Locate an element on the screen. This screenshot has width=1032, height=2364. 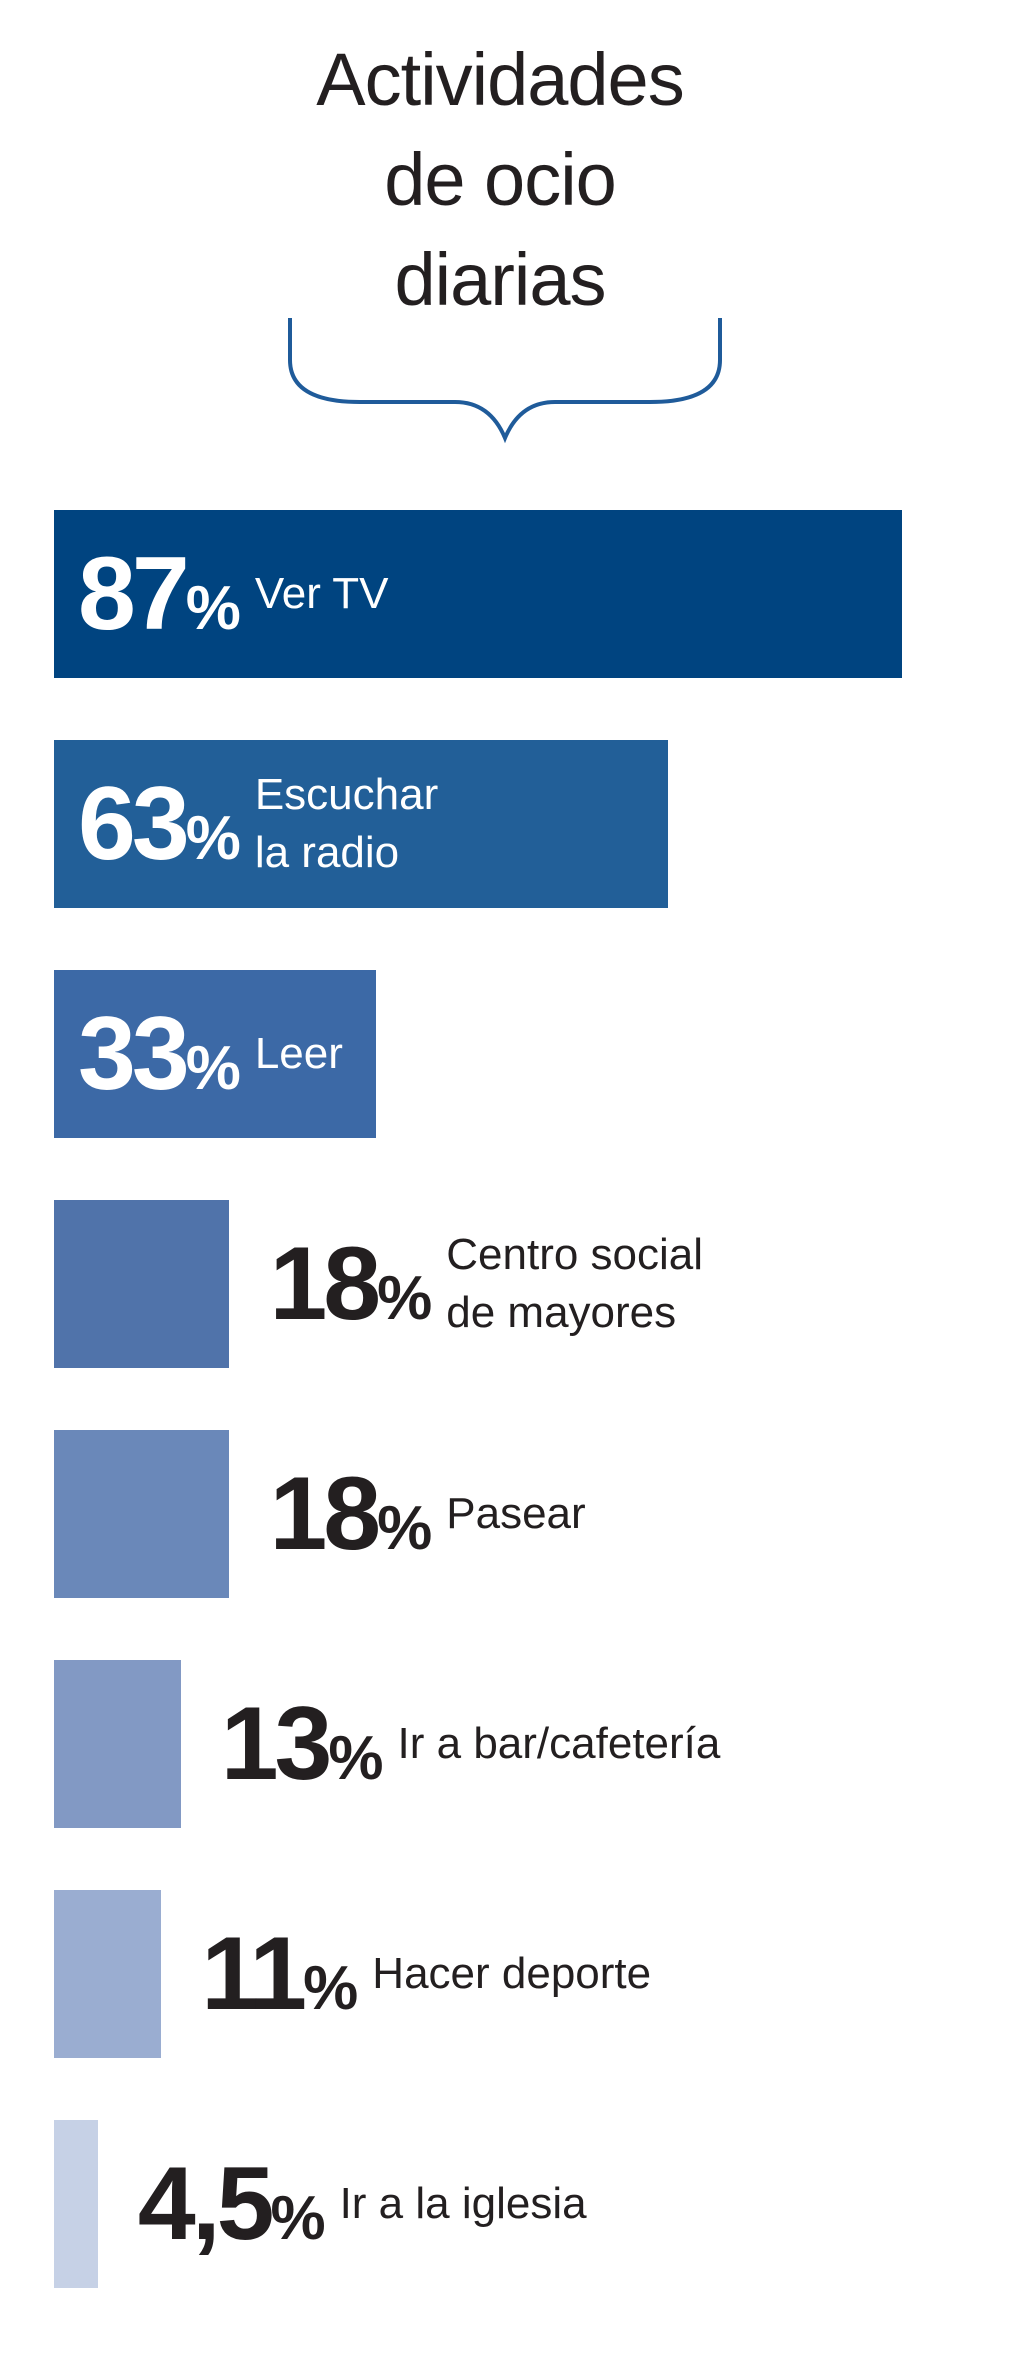
bar-label: 63% Escuchar la radio is located at coordinates (258, 824).